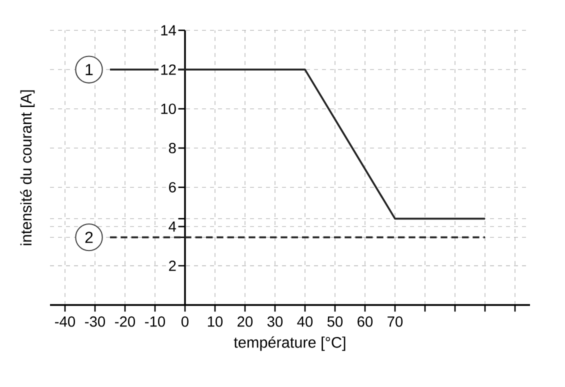 The width and height of the screenshot is (565, 387). Describe the element at coordinates (168, 30) in the screenshot. I see `y-tick-label: 14` at that location.